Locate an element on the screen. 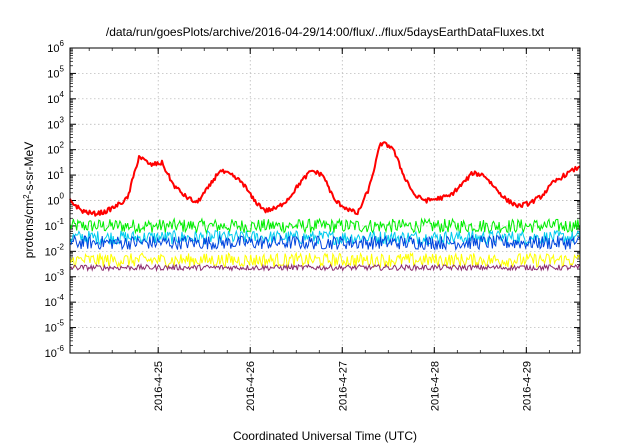 This screenshot has width=640, height=448. y-tick-label: 10⁴ is located at coordinates (55, 98).